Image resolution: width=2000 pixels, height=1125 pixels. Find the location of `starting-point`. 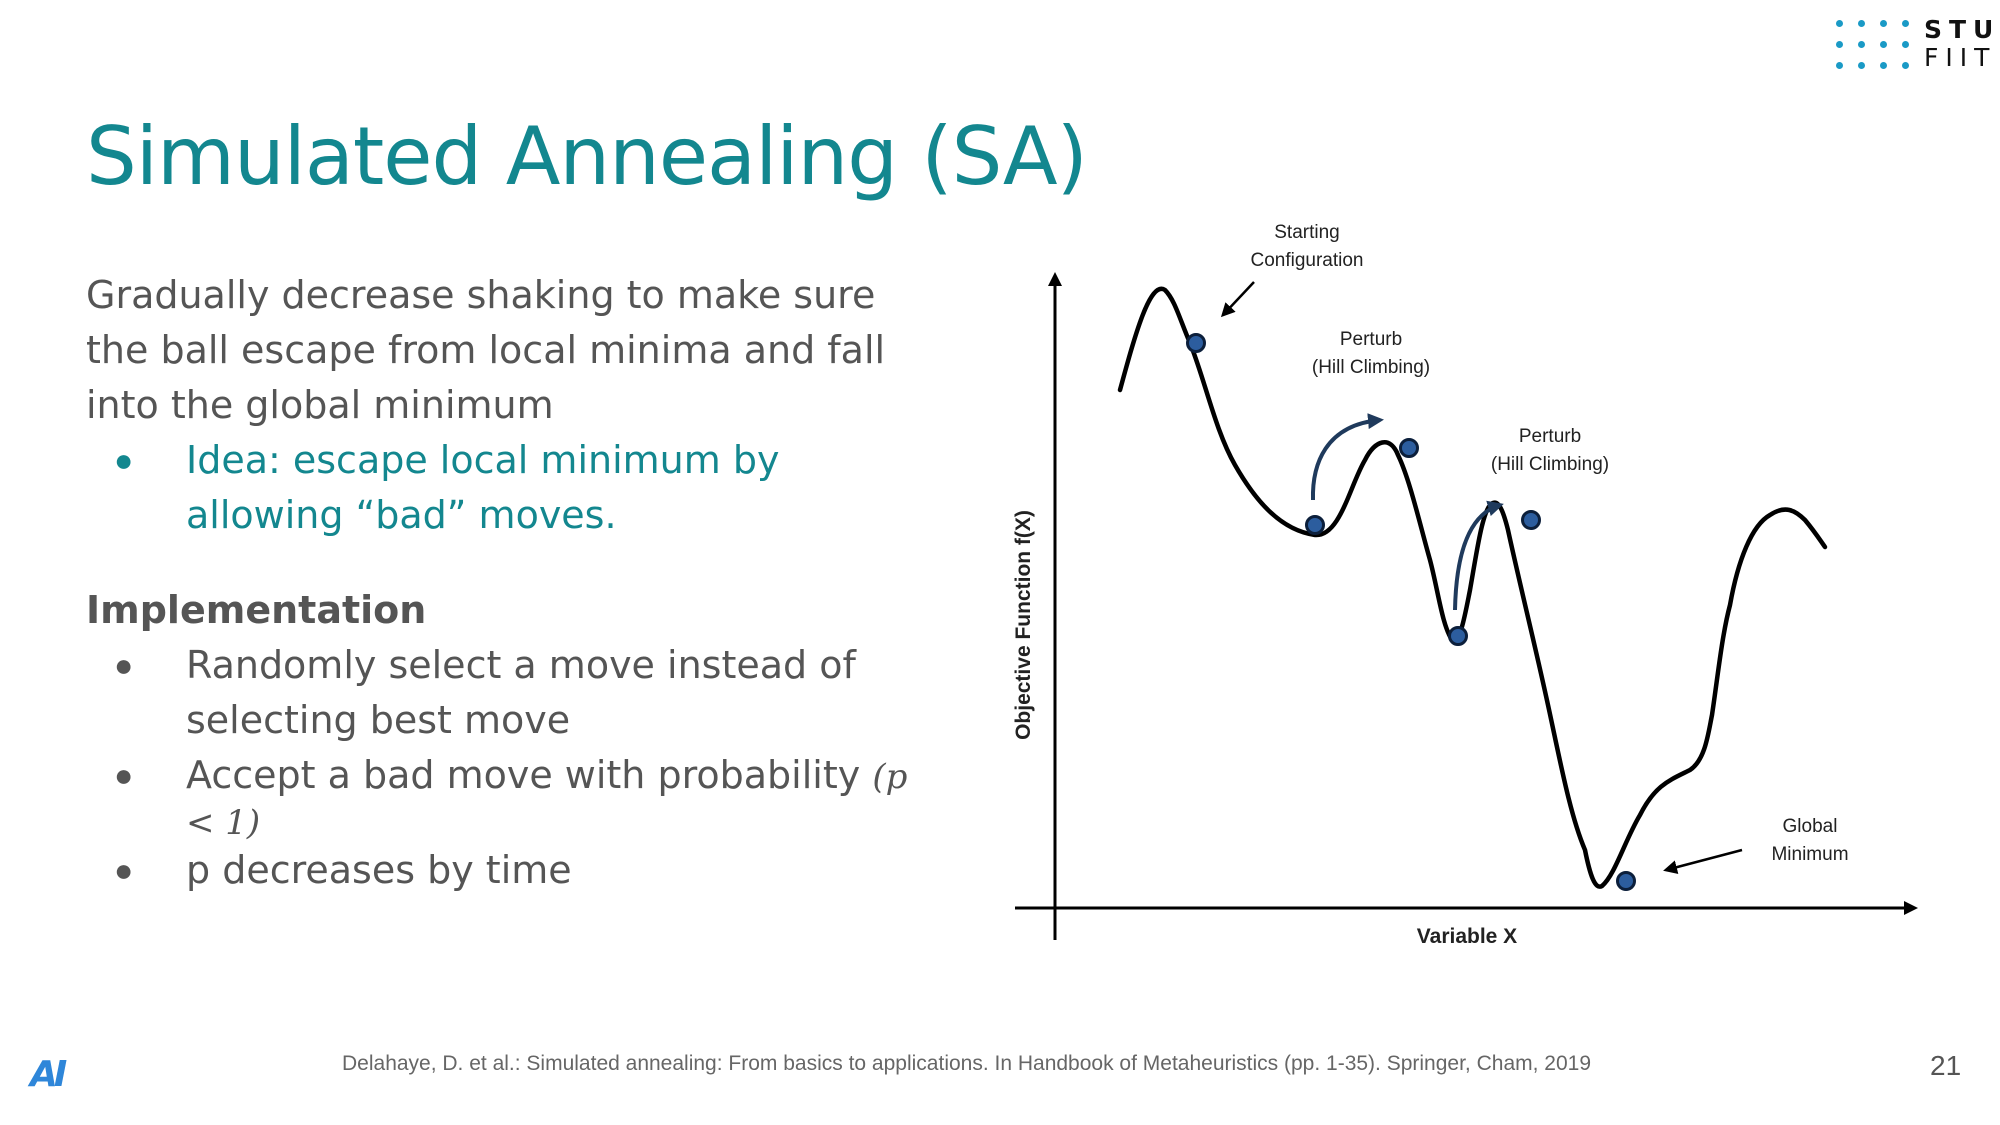

starting-point is located at coordinates (1196, 343).